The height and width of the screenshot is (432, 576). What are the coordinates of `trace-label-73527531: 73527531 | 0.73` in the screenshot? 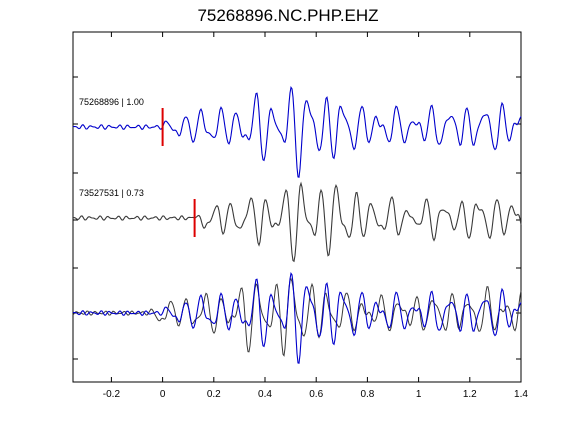 It's located at (111, 193).